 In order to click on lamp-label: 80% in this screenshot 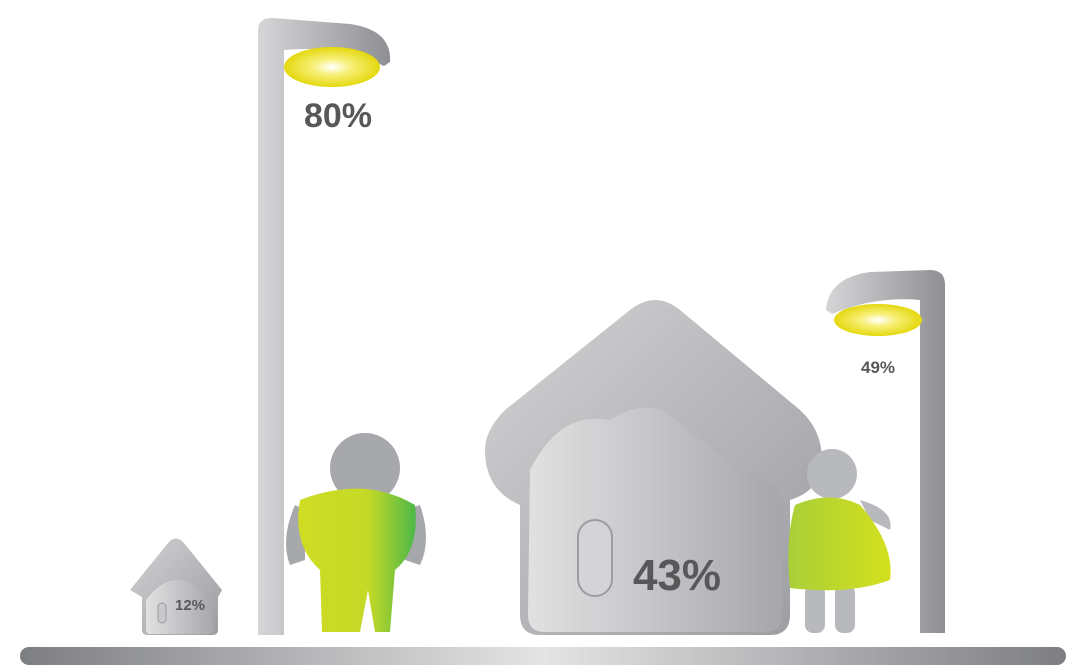, I will do `click(338, 116)`.